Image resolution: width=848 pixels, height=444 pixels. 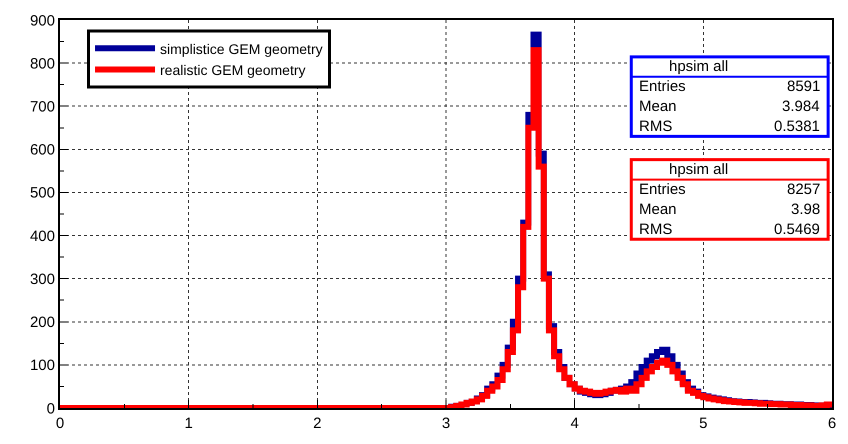 I want to click on text: Entries 8257, so click(x=729, y=189).